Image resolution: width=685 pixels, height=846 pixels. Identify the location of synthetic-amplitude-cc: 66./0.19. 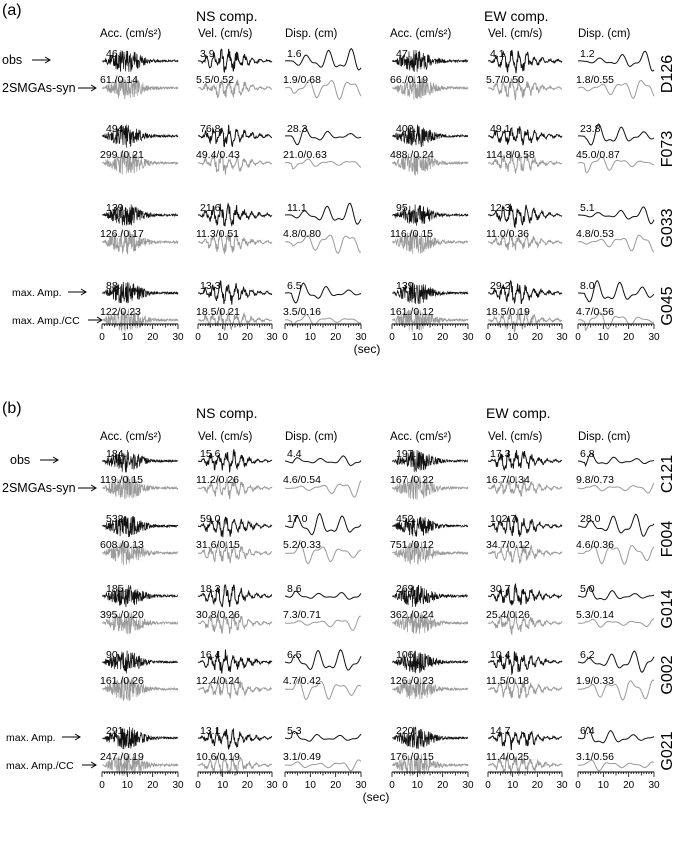
(409, 80).